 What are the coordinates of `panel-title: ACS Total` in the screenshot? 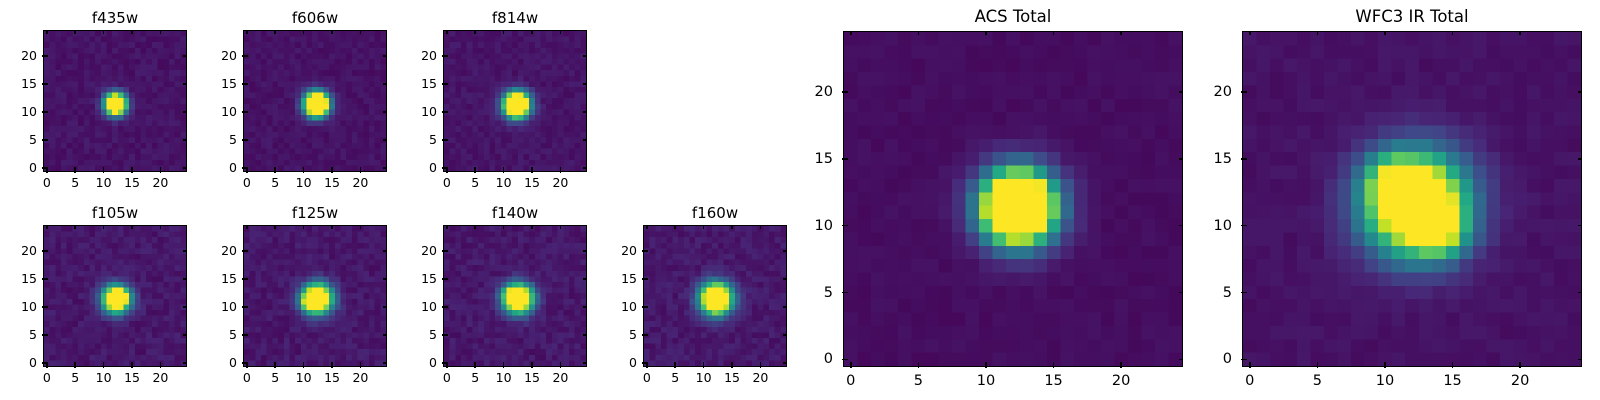 It's located at (1013, 16).